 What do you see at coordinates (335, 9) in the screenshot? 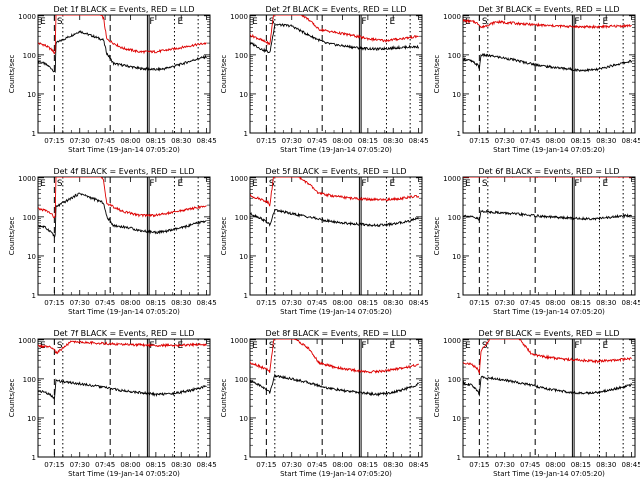
I see `panel-title: Det 2f BLACK = Events, RED = LLD` at bounding box center [335, 9].